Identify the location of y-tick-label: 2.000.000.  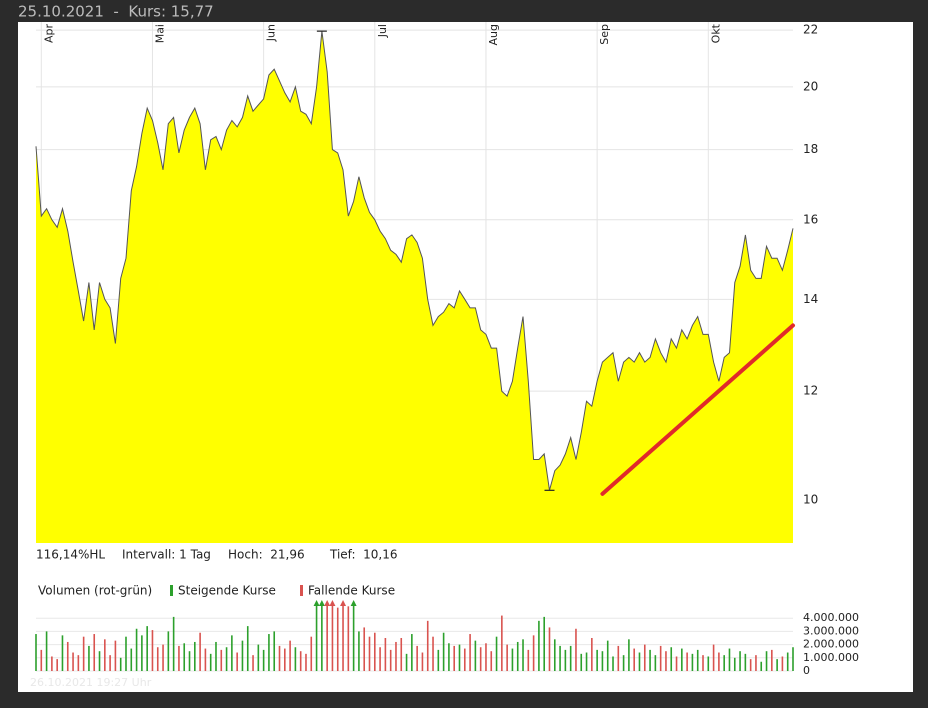
(831, 644).